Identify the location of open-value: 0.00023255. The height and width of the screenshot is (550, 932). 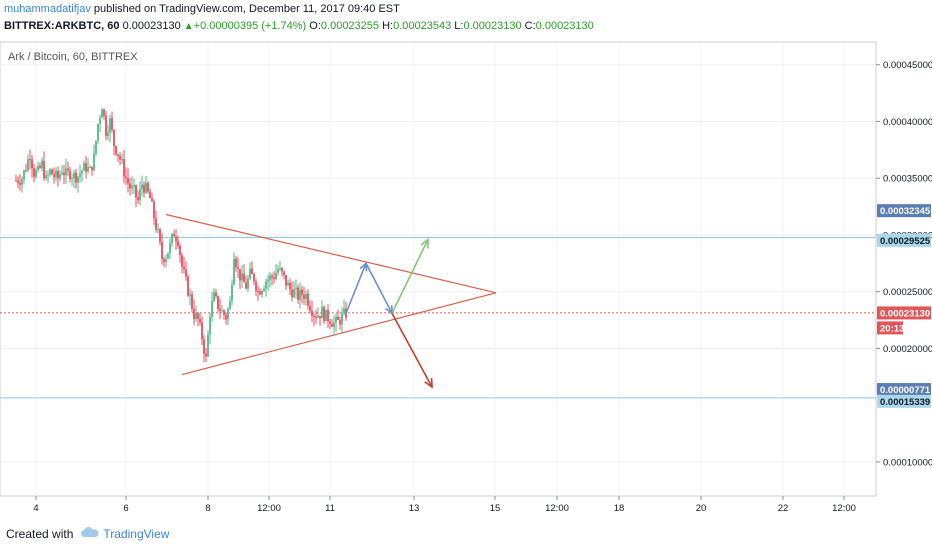
(350, 26).